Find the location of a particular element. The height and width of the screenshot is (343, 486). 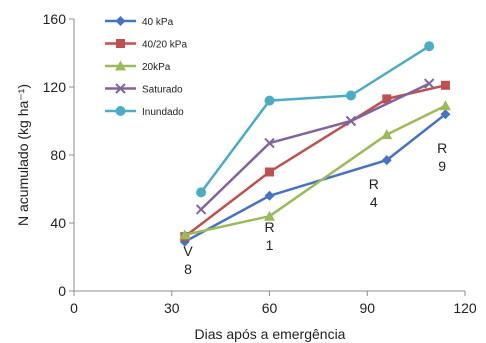

x-tick-label: 60 is located at coordinates (270, 308).